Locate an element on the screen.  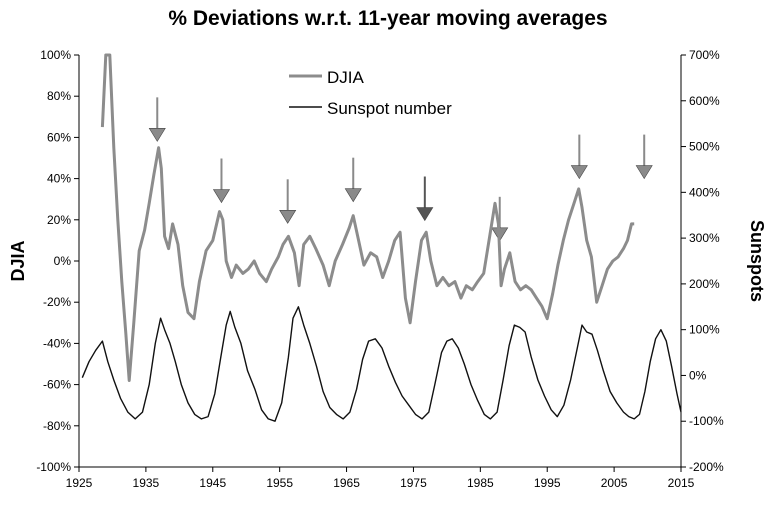
x-tick-label: 2015 is located at coordinates (681, 483).